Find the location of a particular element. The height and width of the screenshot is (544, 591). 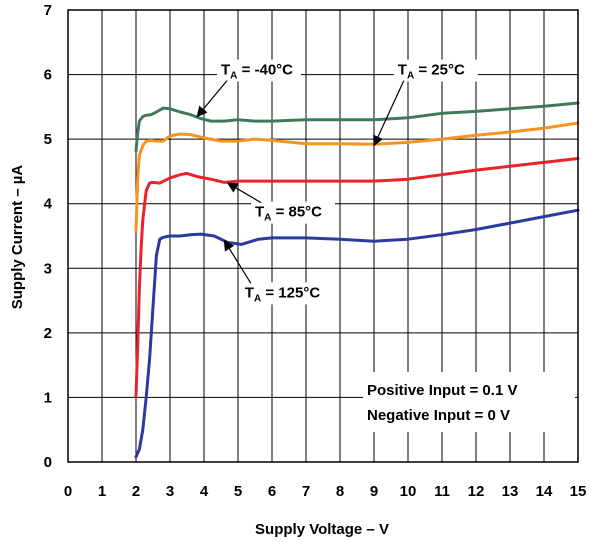

x-tick-label: 10 is located at coordinates (408, 491).